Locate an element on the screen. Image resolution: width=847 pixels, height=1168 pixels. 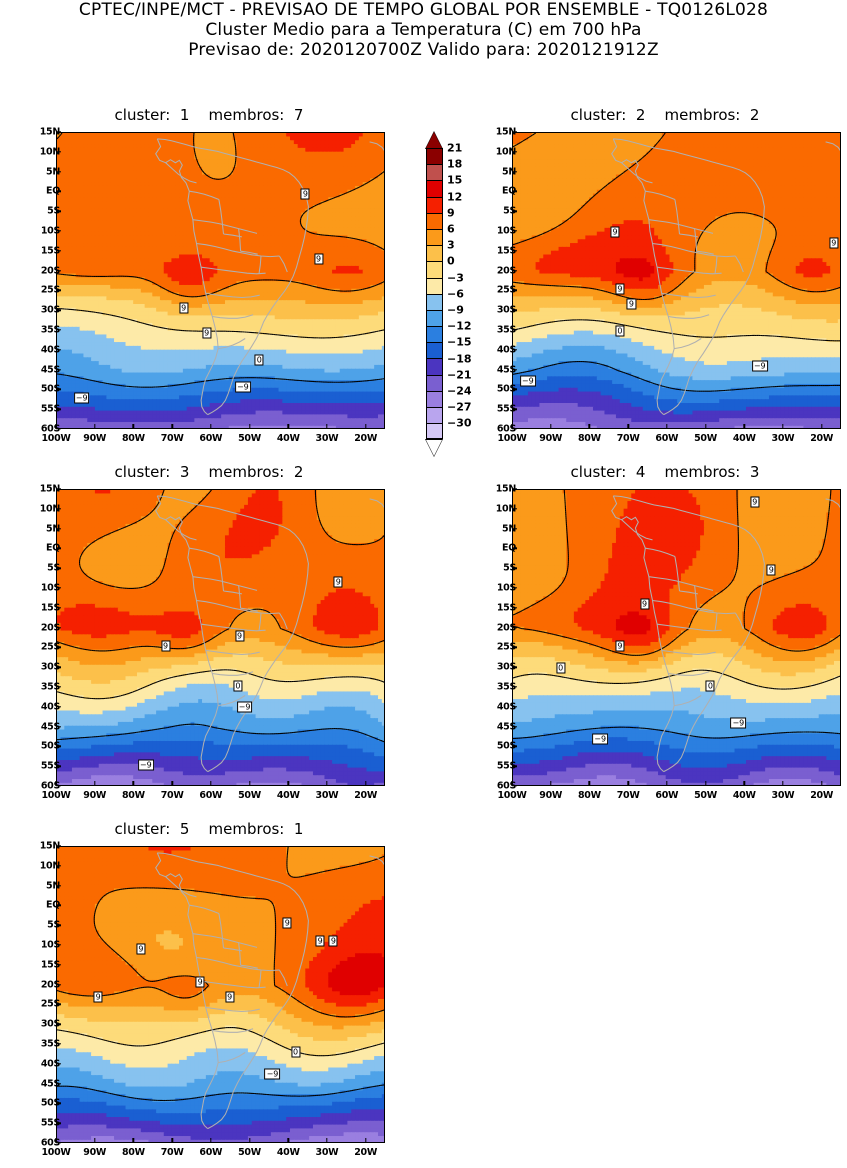
map-plot-area: 9 9 9 9 9 9 9 0 −9 is located at coordinates (220, 994).